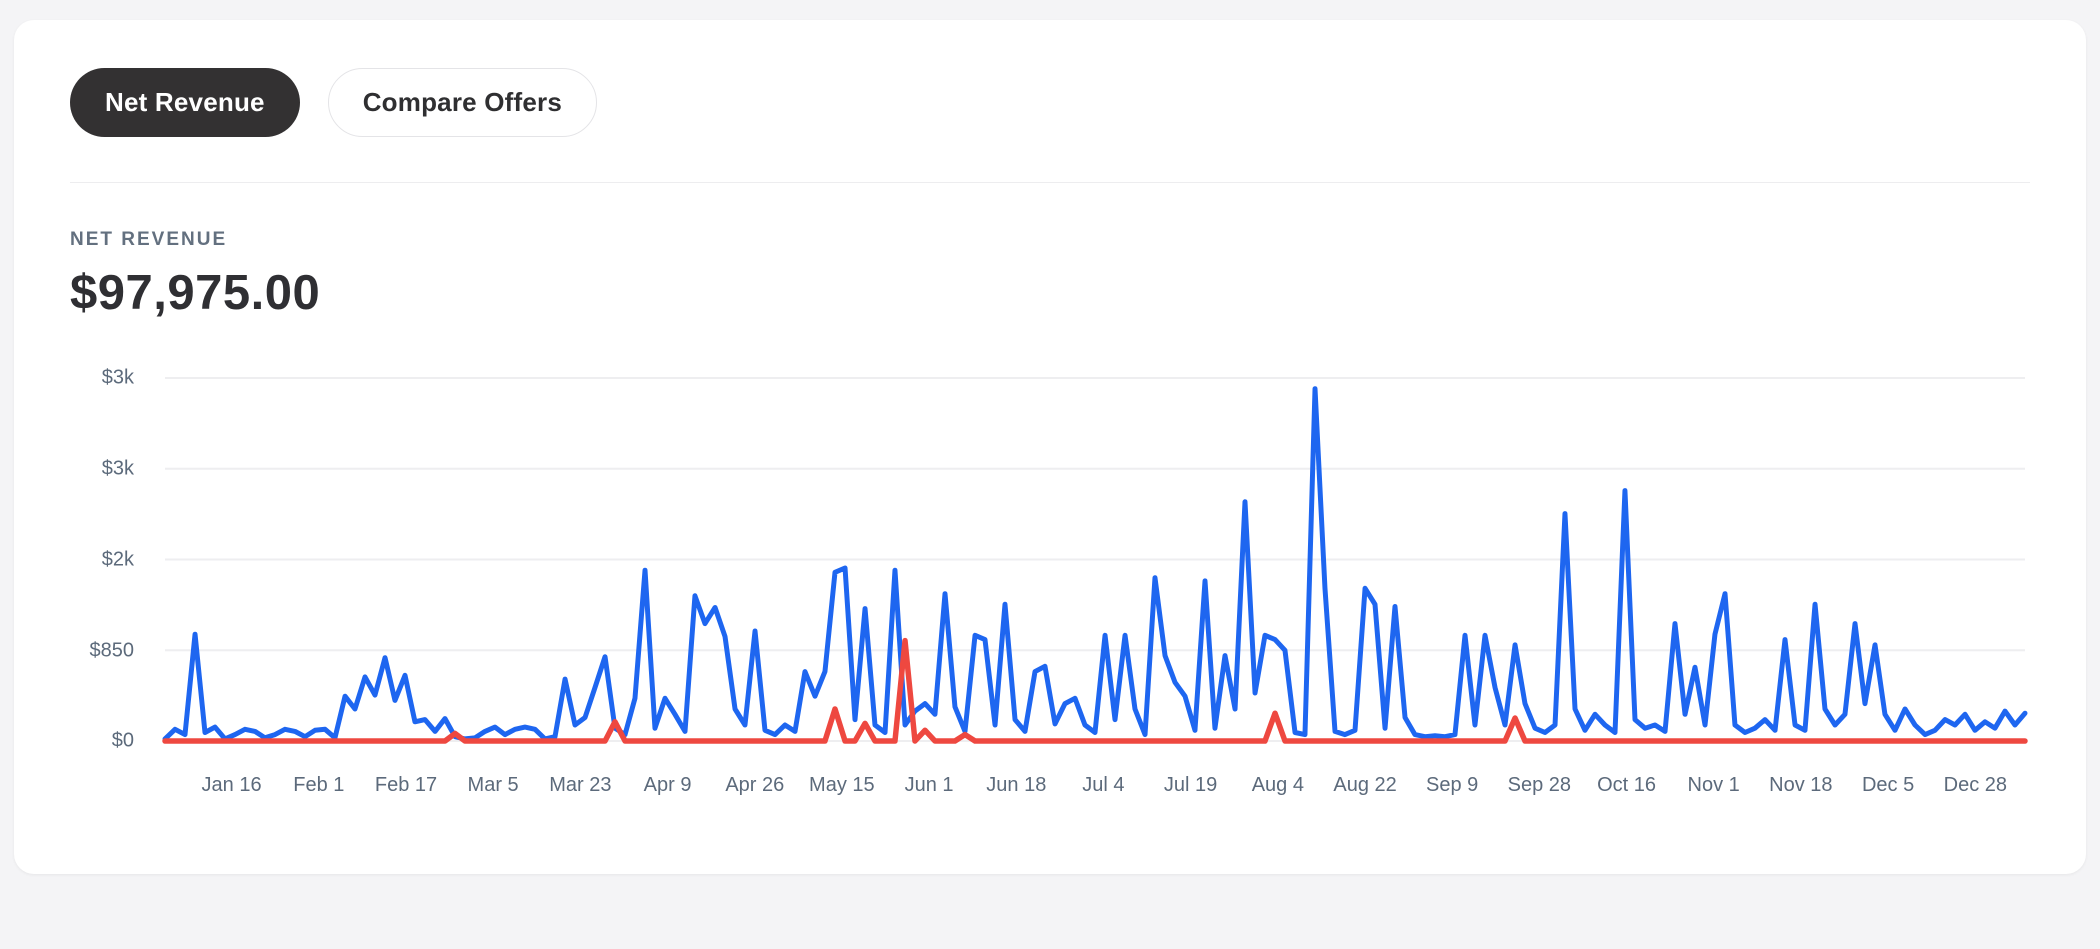 Image resolution: width=2100 pixels, height=949 pixels. Describe the element at coordinates (1103, 785) in the screenshot. I see `x-tick-label: Jul 4` at that location.